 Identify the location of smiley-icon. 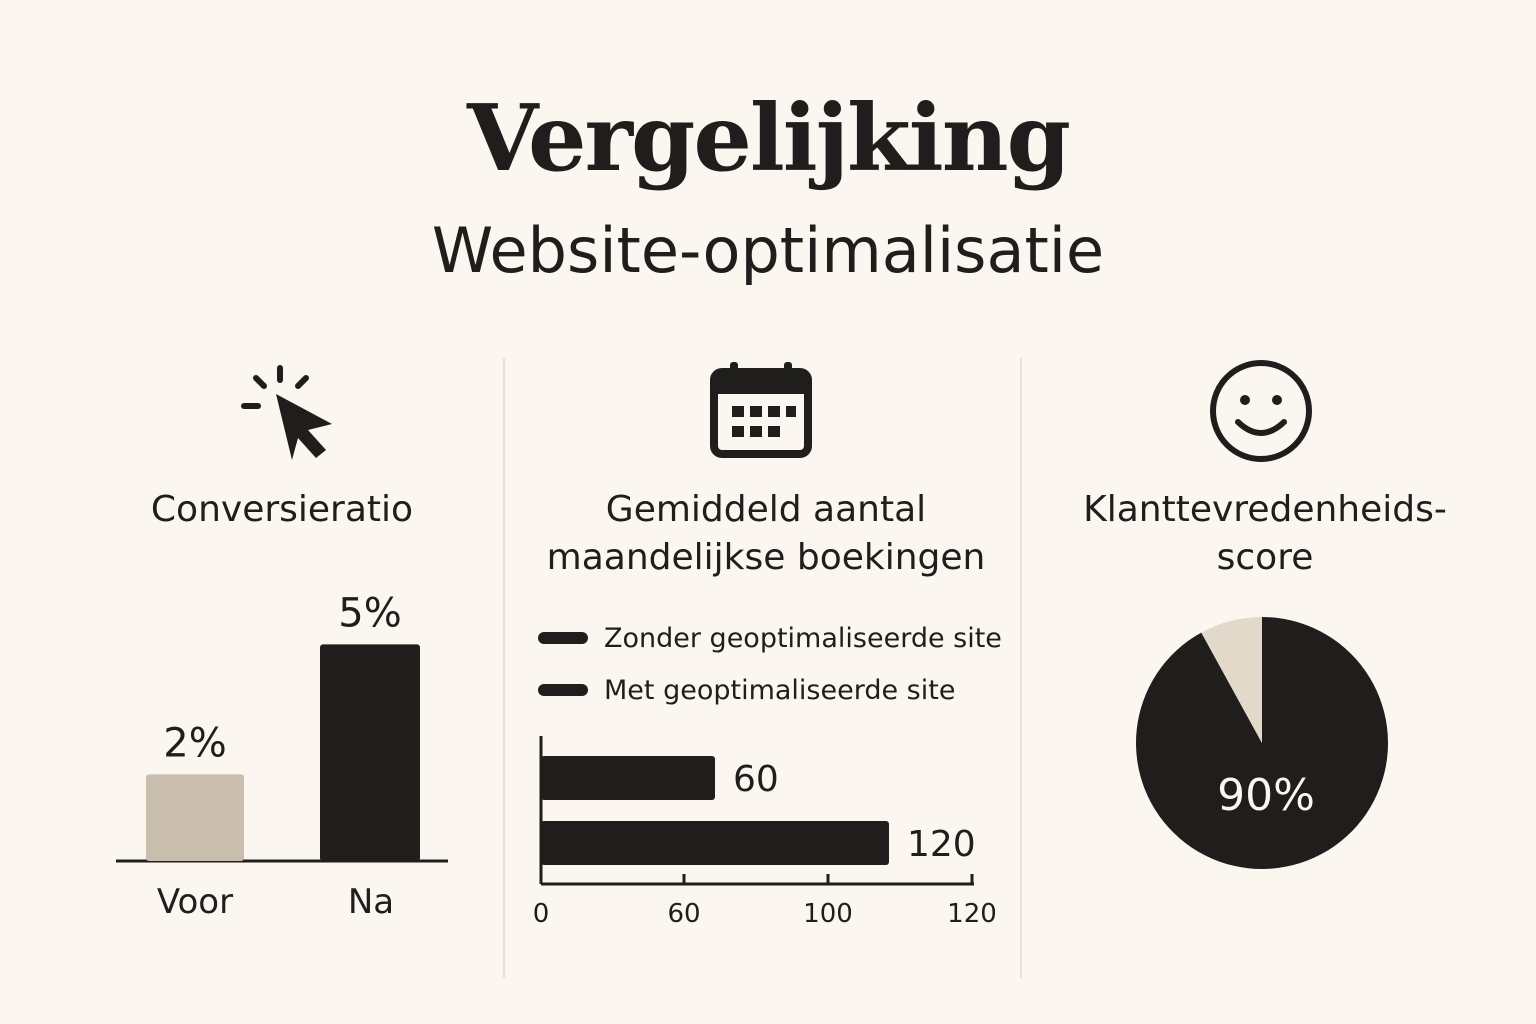
(1261, 411).